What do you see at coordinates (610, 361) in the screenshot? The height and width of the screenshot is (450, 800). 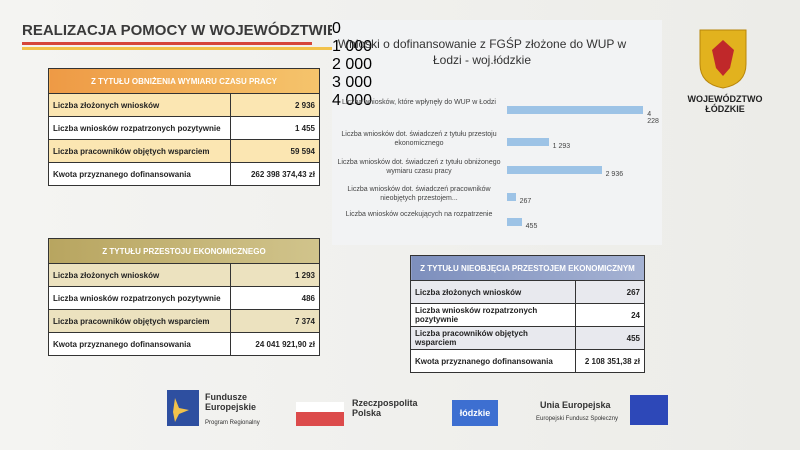 I see `row-value: 2 108 351,38 zł` at bounding box center [610, 361].